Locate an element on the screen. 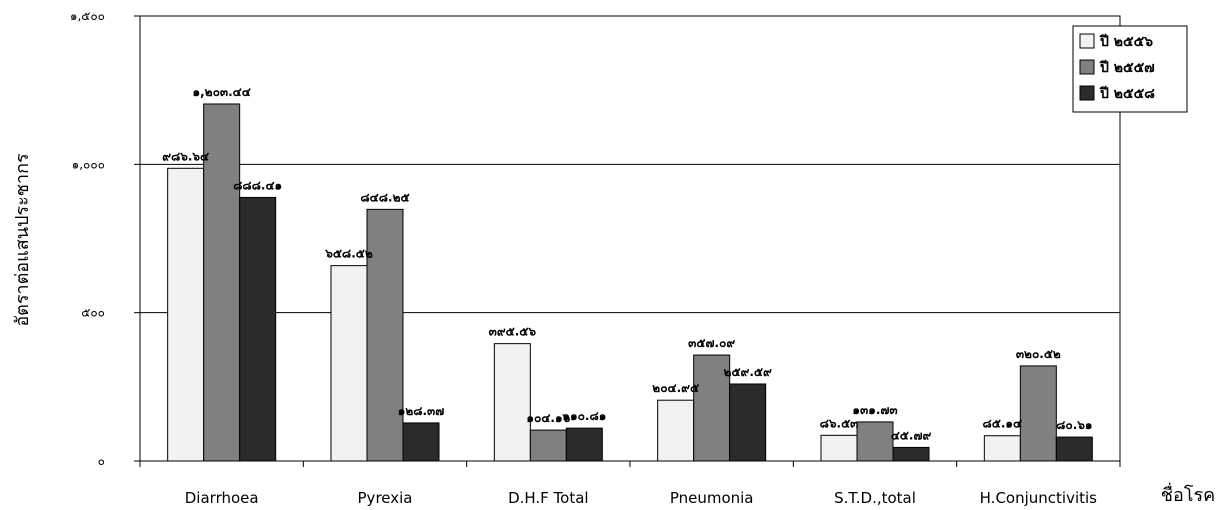 The image size is (1230, 510). data-label: ๑๑๐.๘๑ is located at coordinates (584, 416).